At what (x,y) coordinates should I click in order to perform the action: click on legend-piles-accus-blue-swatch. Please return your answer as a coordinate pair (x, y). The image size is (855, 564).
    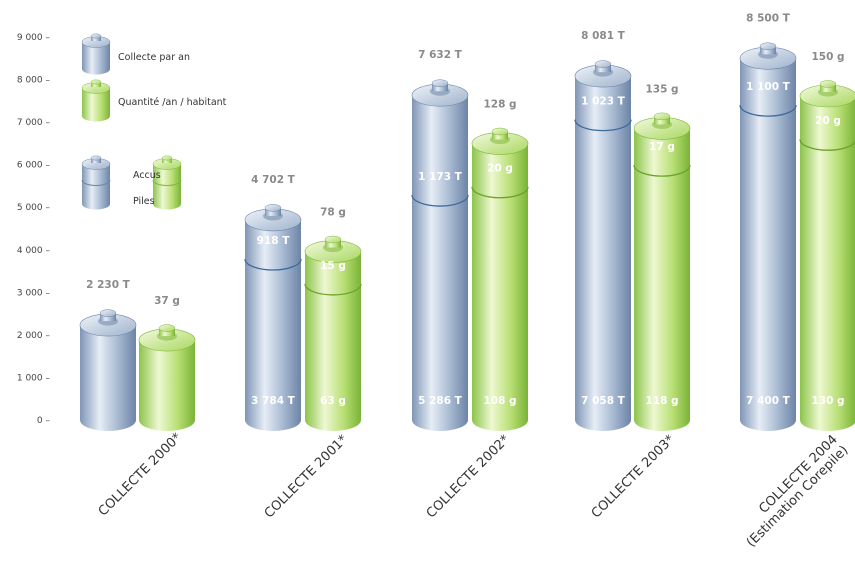
    Looking at the image, I should click on (96, 182).